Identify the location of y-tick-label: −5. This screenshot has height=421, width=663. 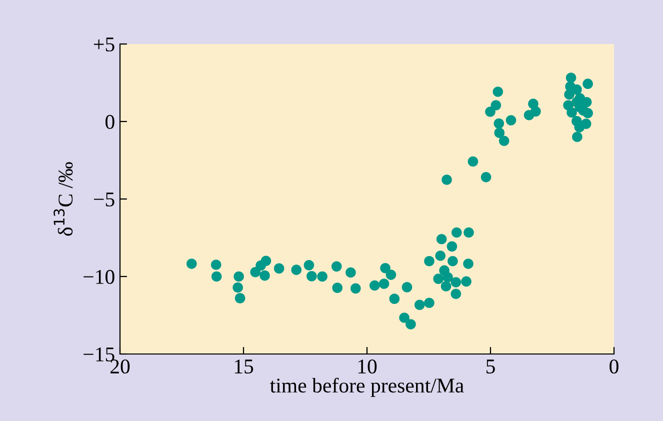
(104, 199).